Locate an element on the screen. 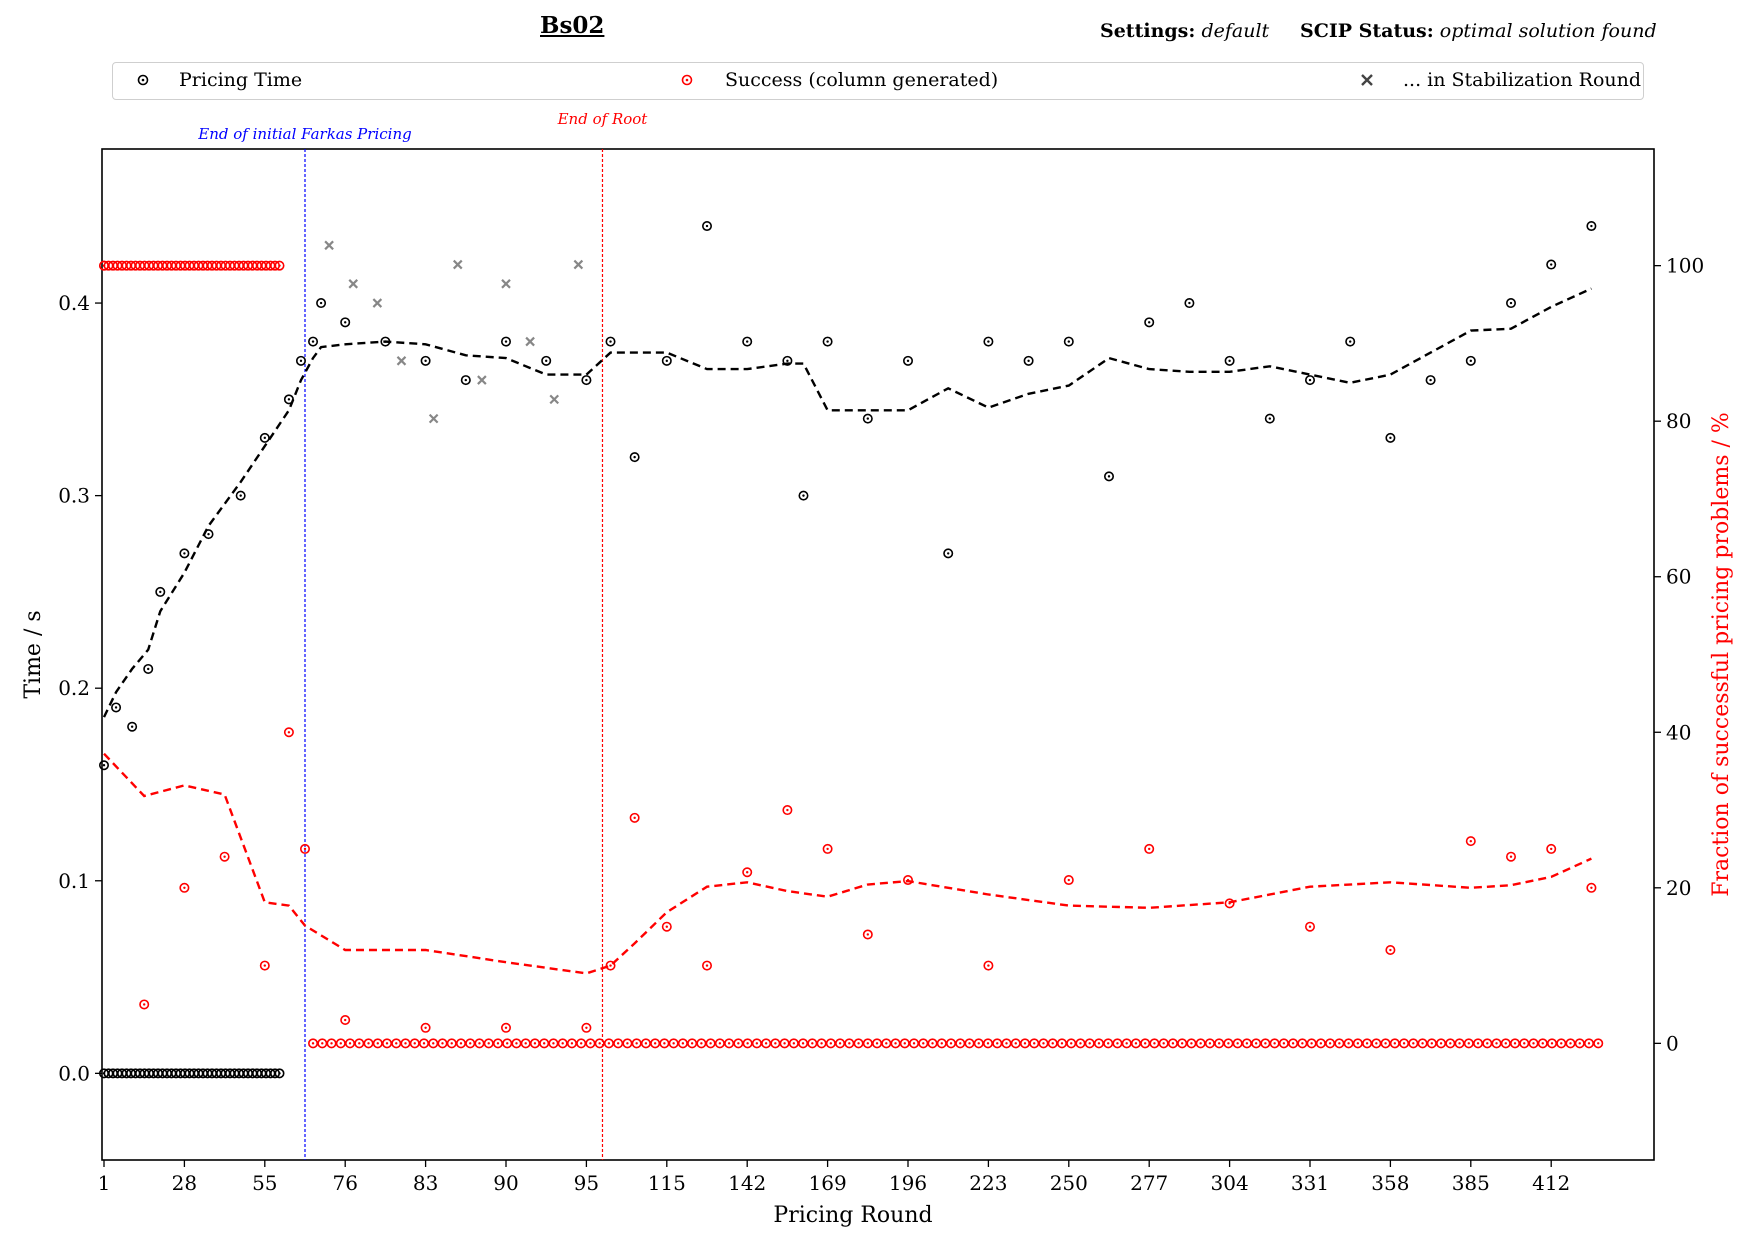 The height and width of the screenshot is (1245, 1755). settings-label: Settings: is located at coordinates (1148, 31).